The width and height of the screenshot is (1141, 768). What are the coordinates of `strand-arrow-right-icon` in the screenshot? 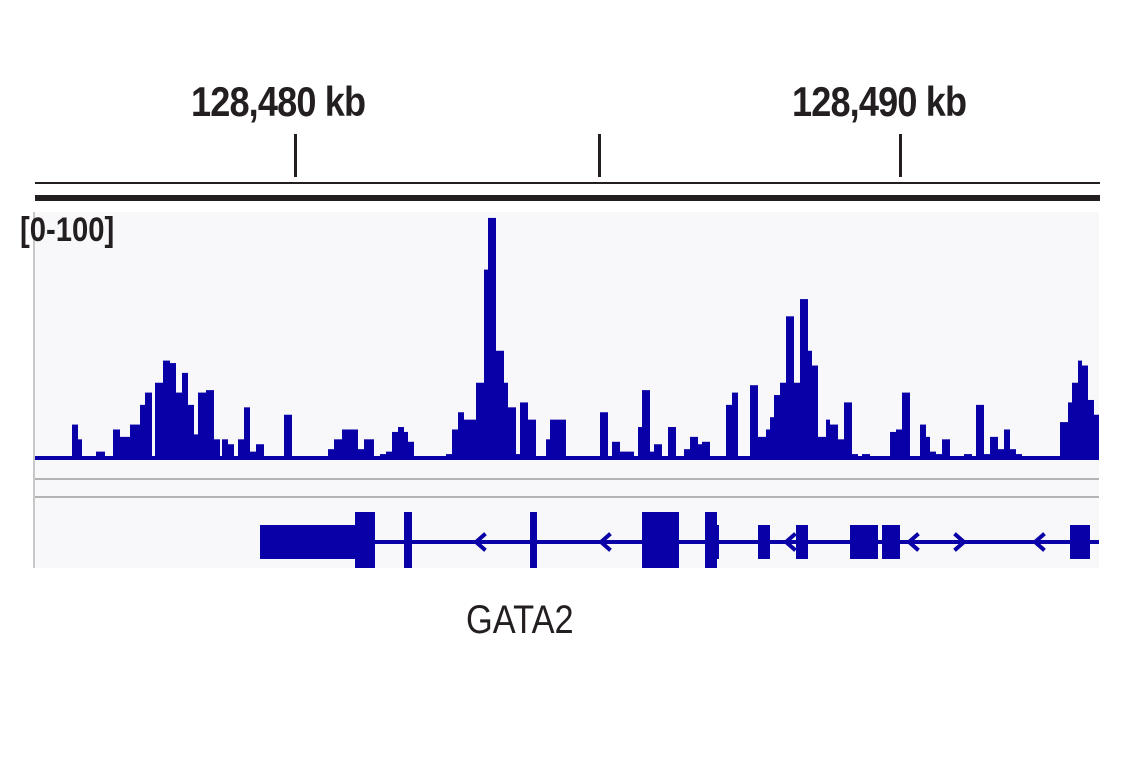 It's located at (960, 542).